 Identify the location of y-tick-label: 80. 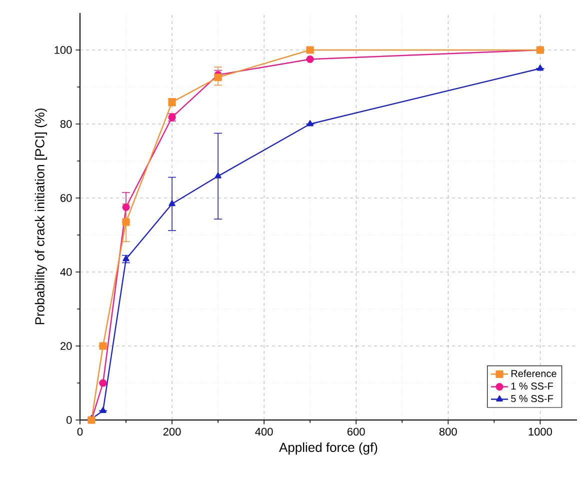
(66, 124).